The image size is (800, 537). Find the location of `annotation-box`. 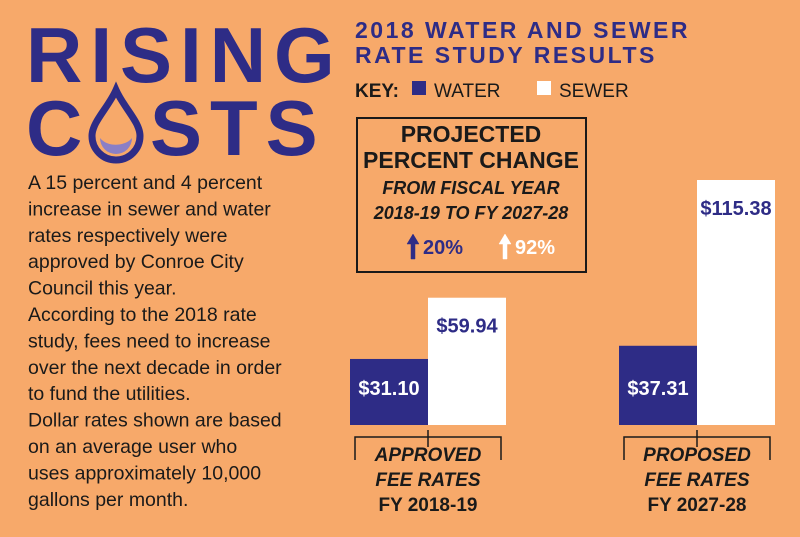

annotation-box is located at coordinates (471, 195).